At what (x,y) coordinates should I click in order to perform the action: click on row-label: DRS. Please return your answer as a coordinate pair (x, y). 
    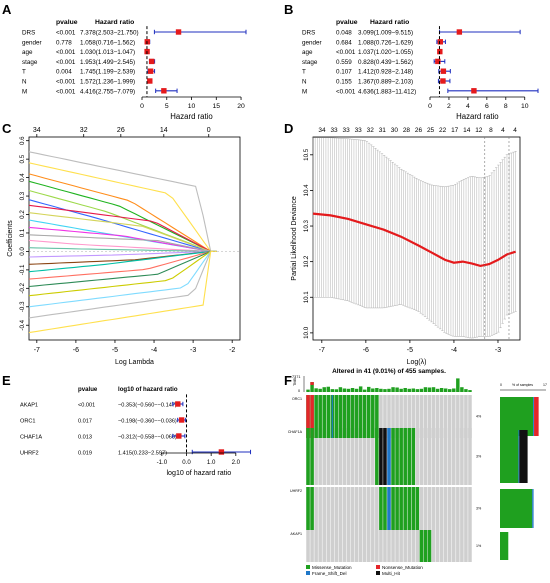
    Looking at the image, I should click on (28, 33).